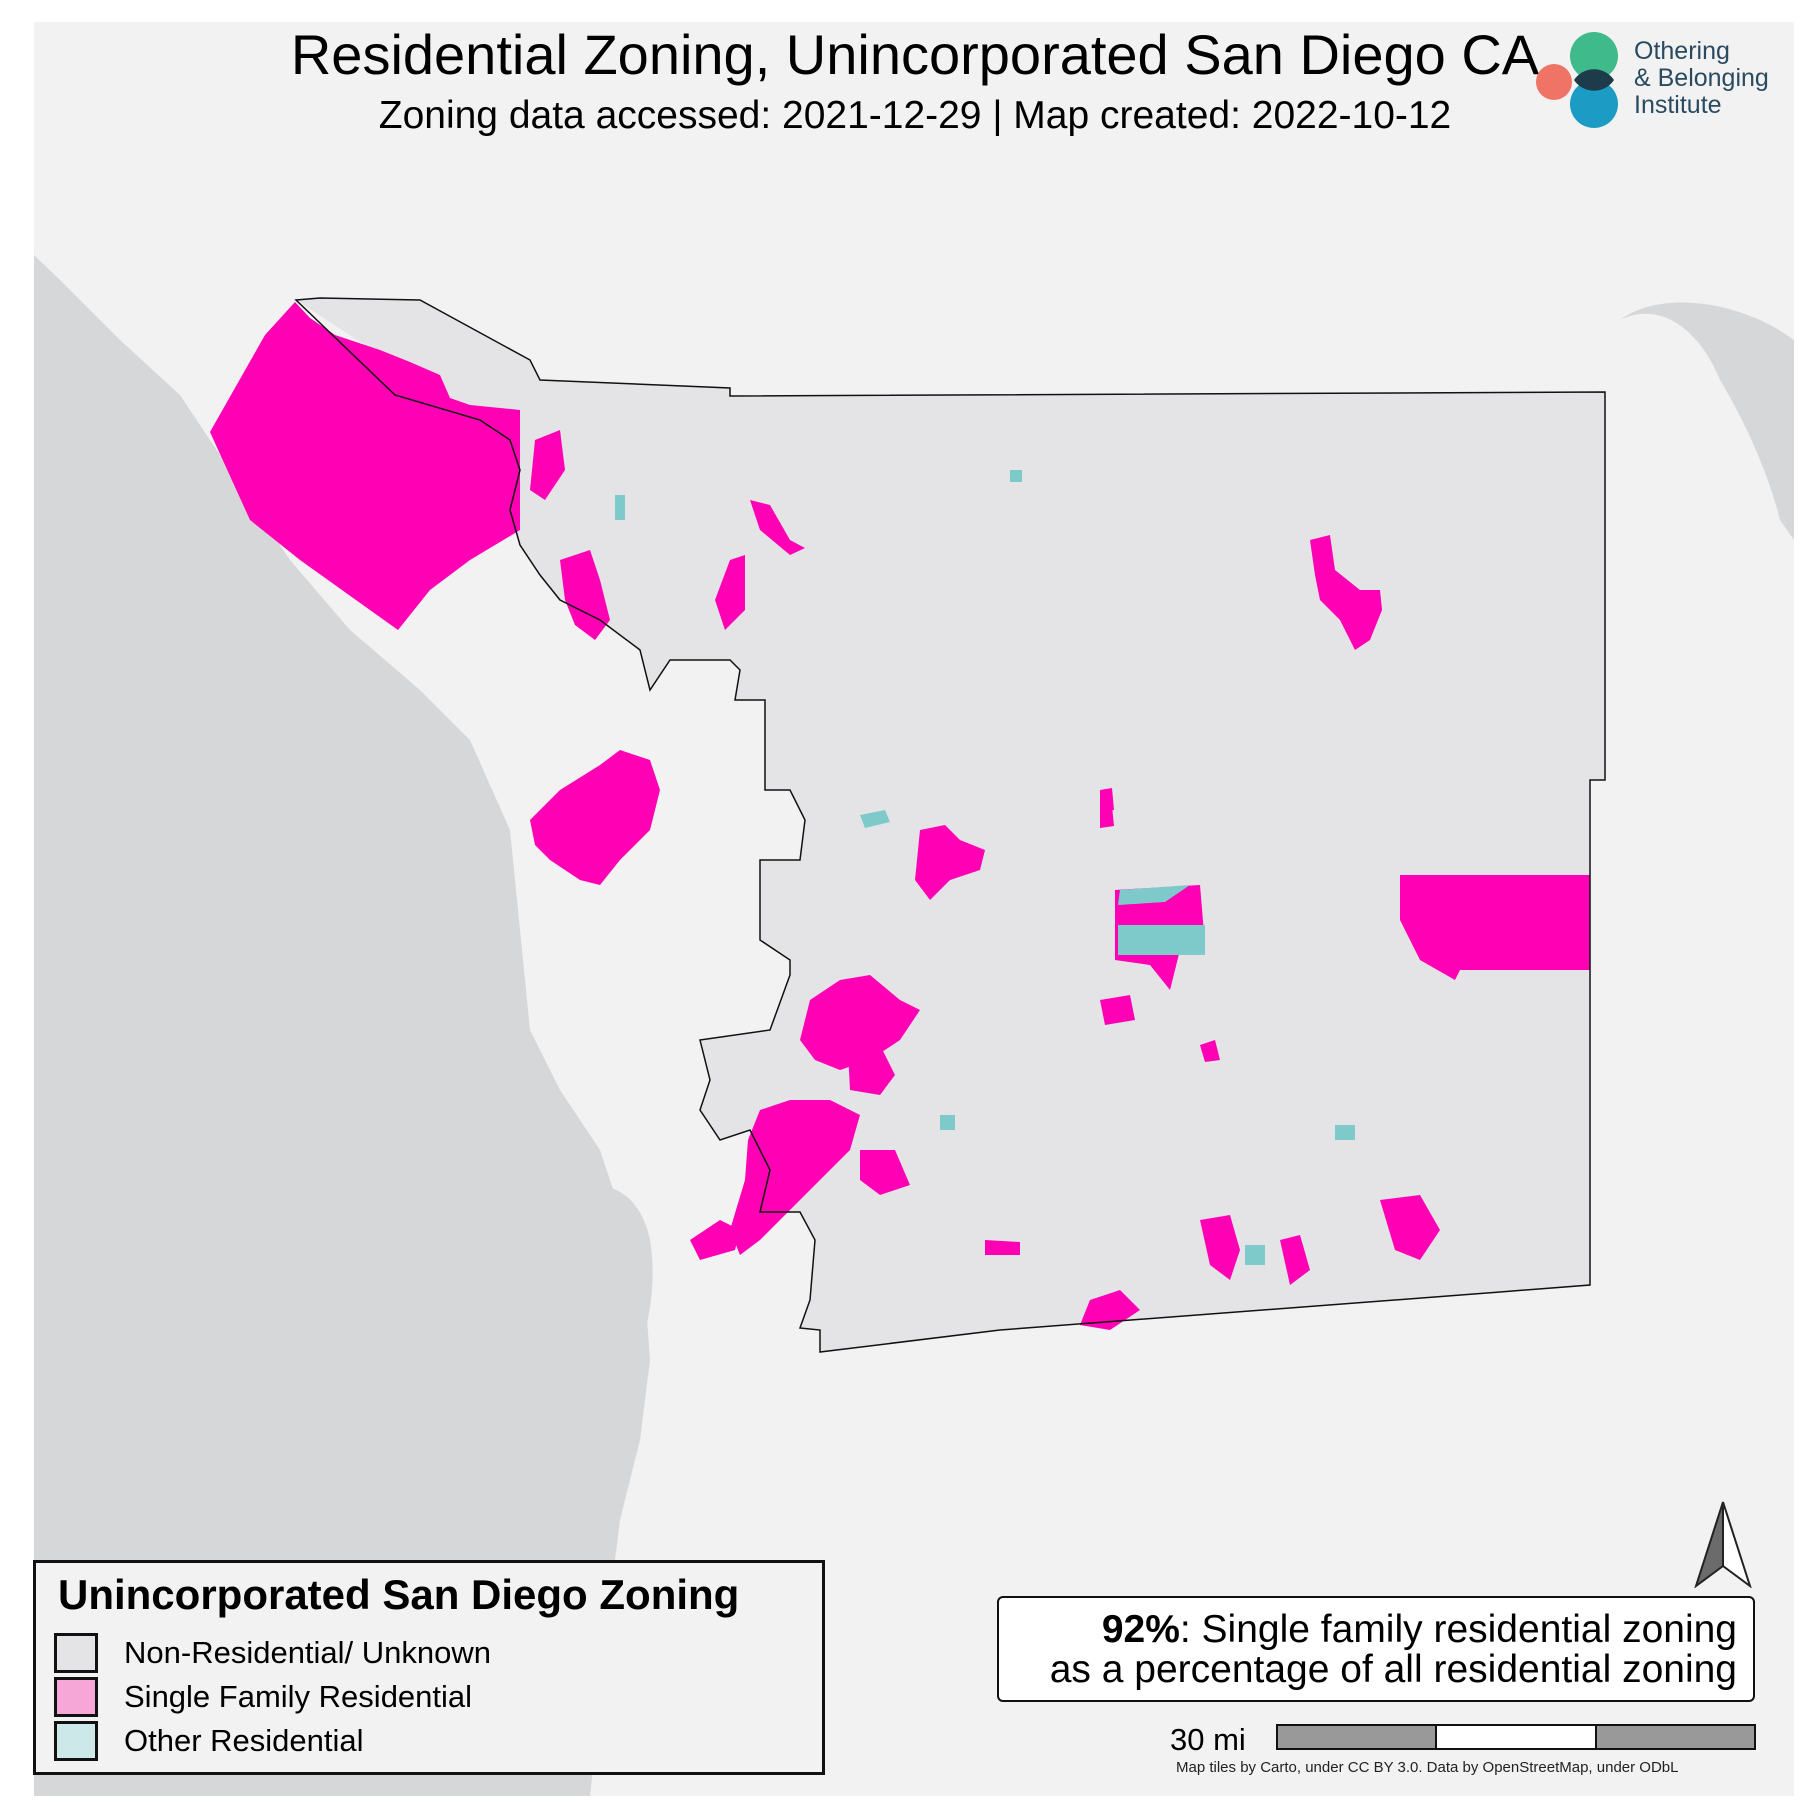  Describe the element at coordinates (1678, 105) in the screenshot. I see `logo-line-3: Institute` at that location.